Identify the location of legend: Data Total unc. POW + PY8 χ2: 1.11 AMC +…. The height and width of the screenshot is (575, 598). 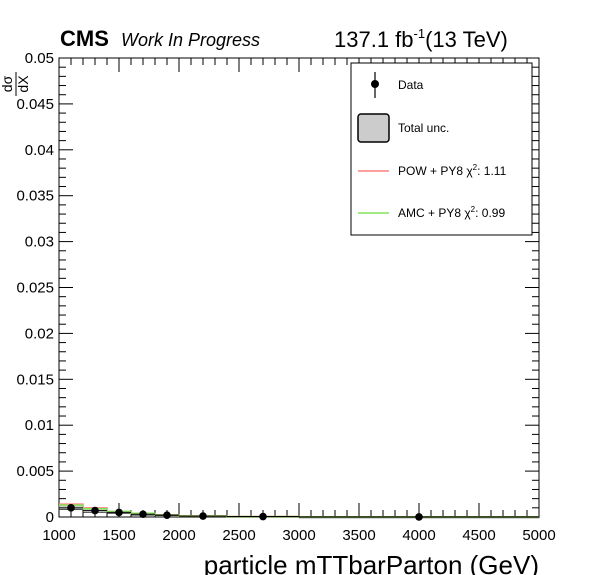
(441, 149).